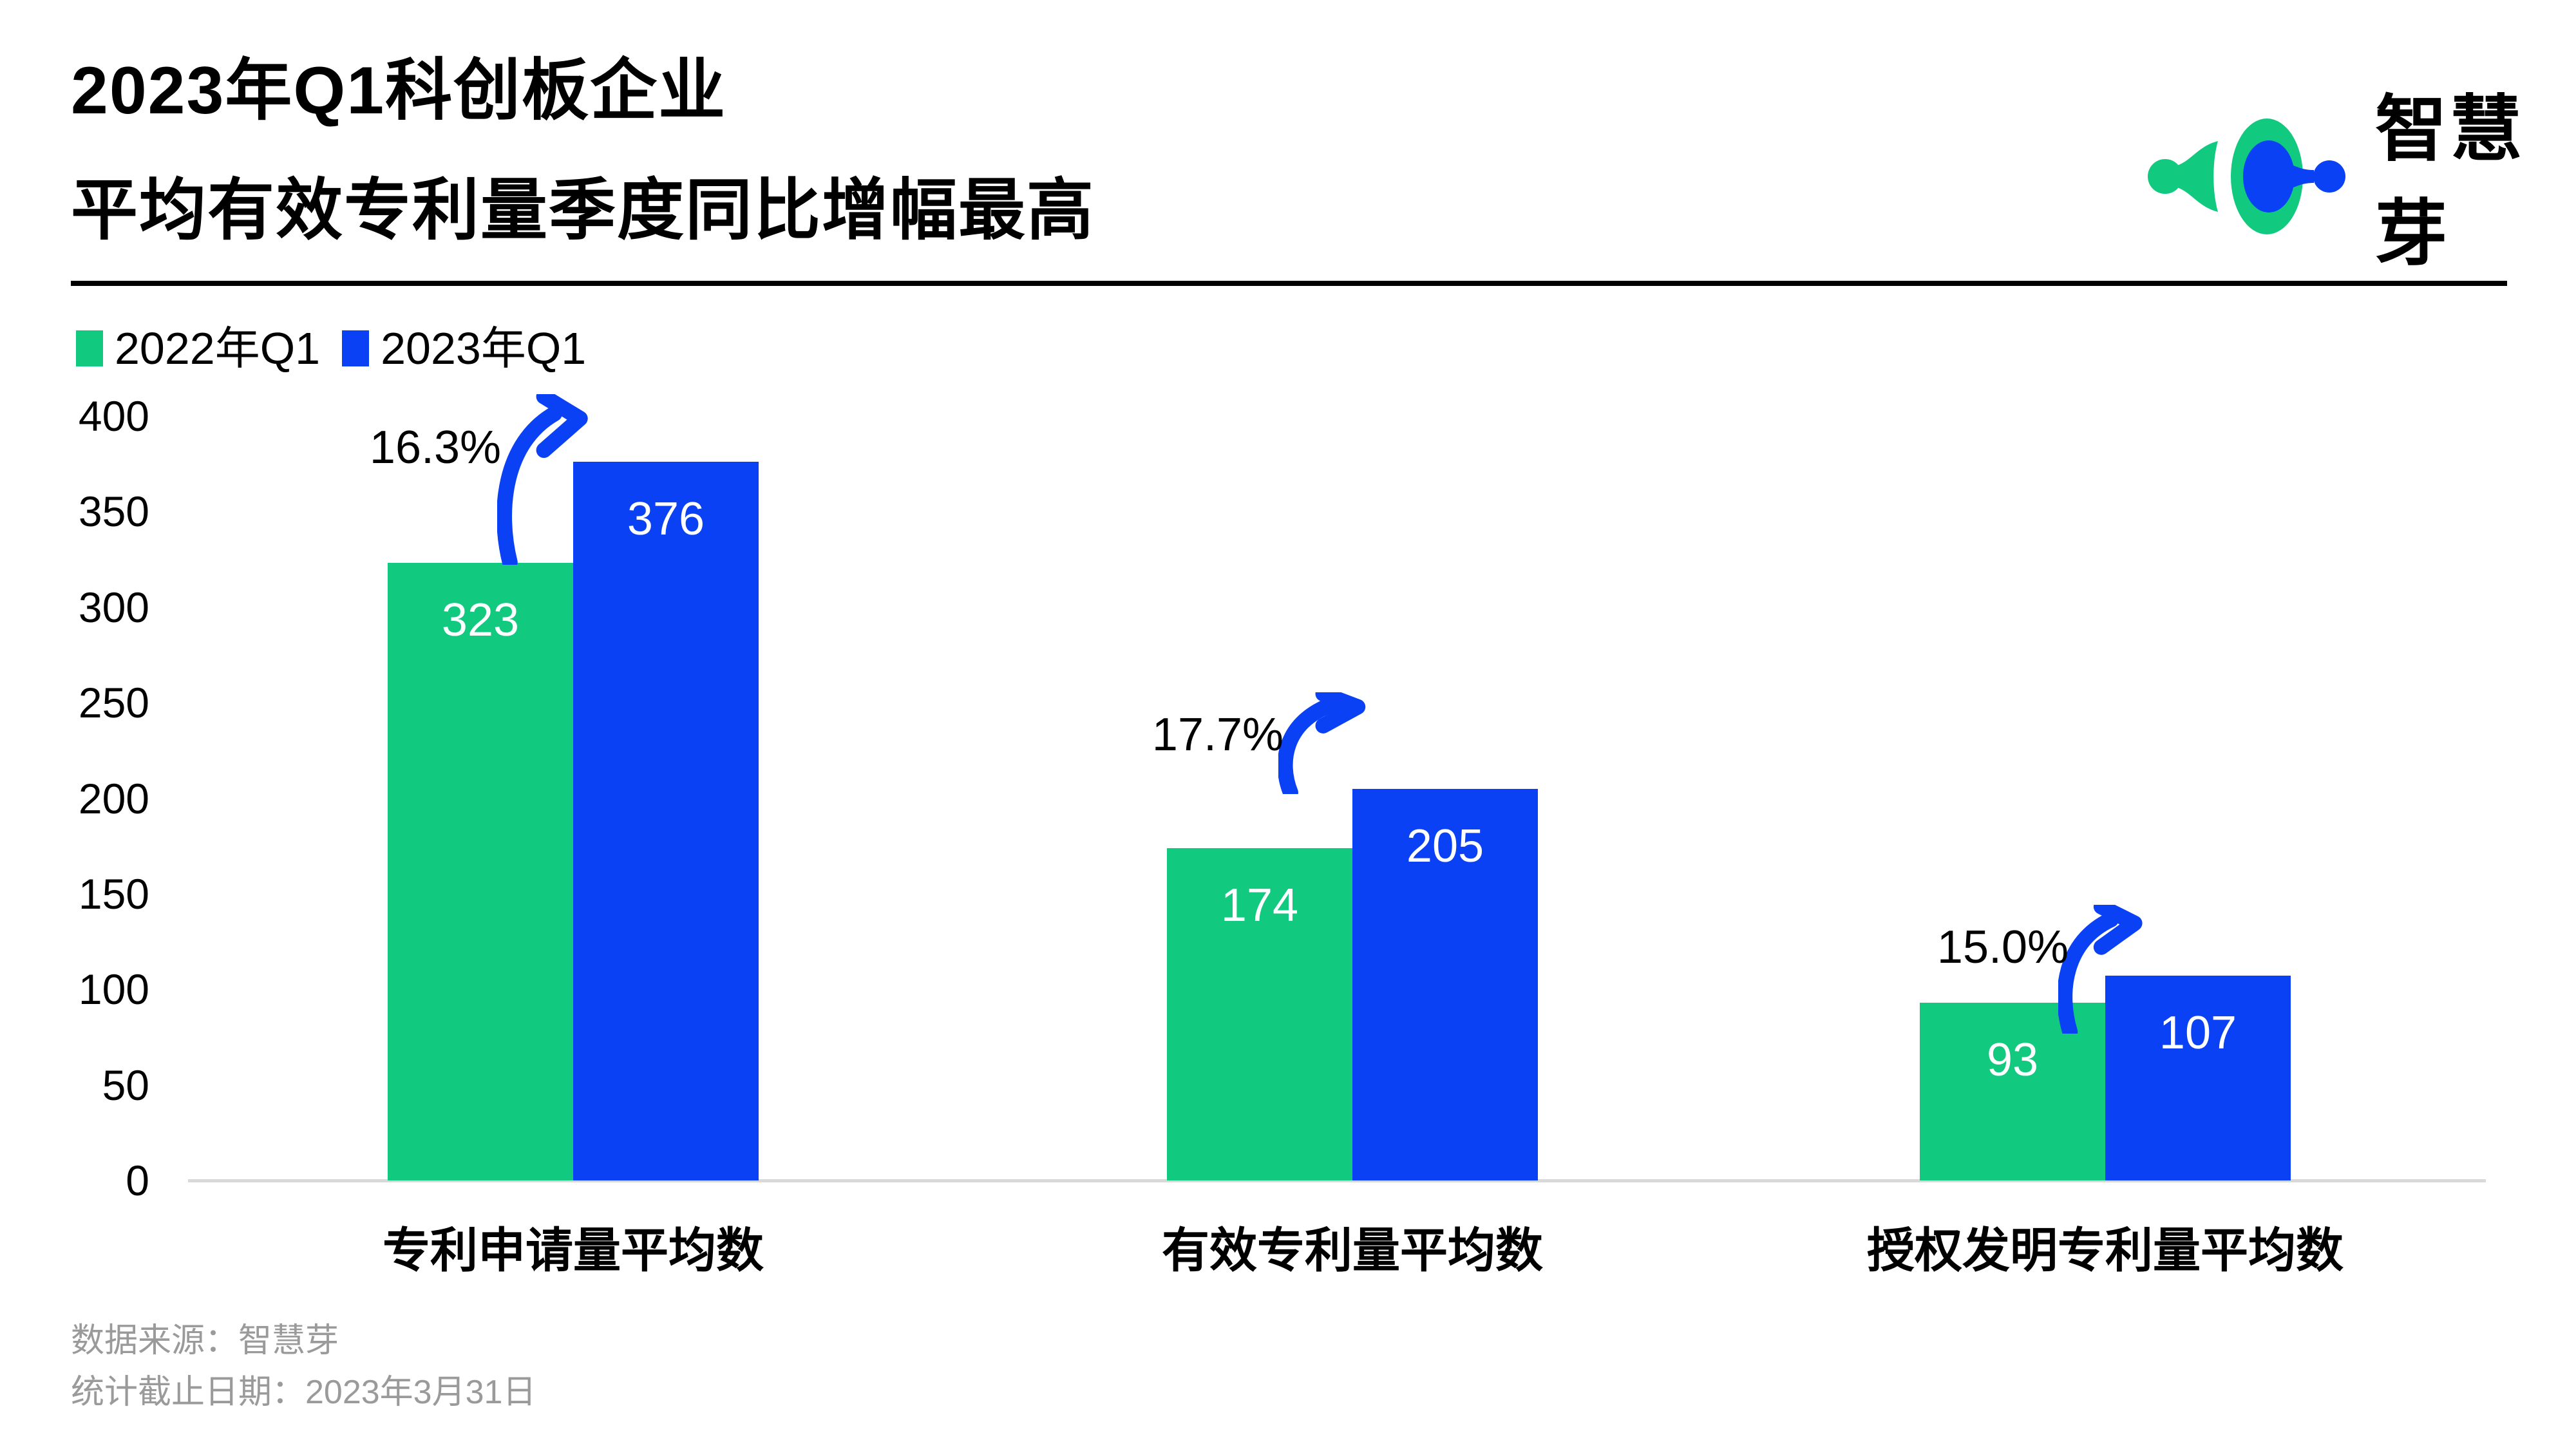  What do you see at coordinates (113, 798) in the screenshot?
I see `y-tick-label: 200` at bounding box center [113, 798].